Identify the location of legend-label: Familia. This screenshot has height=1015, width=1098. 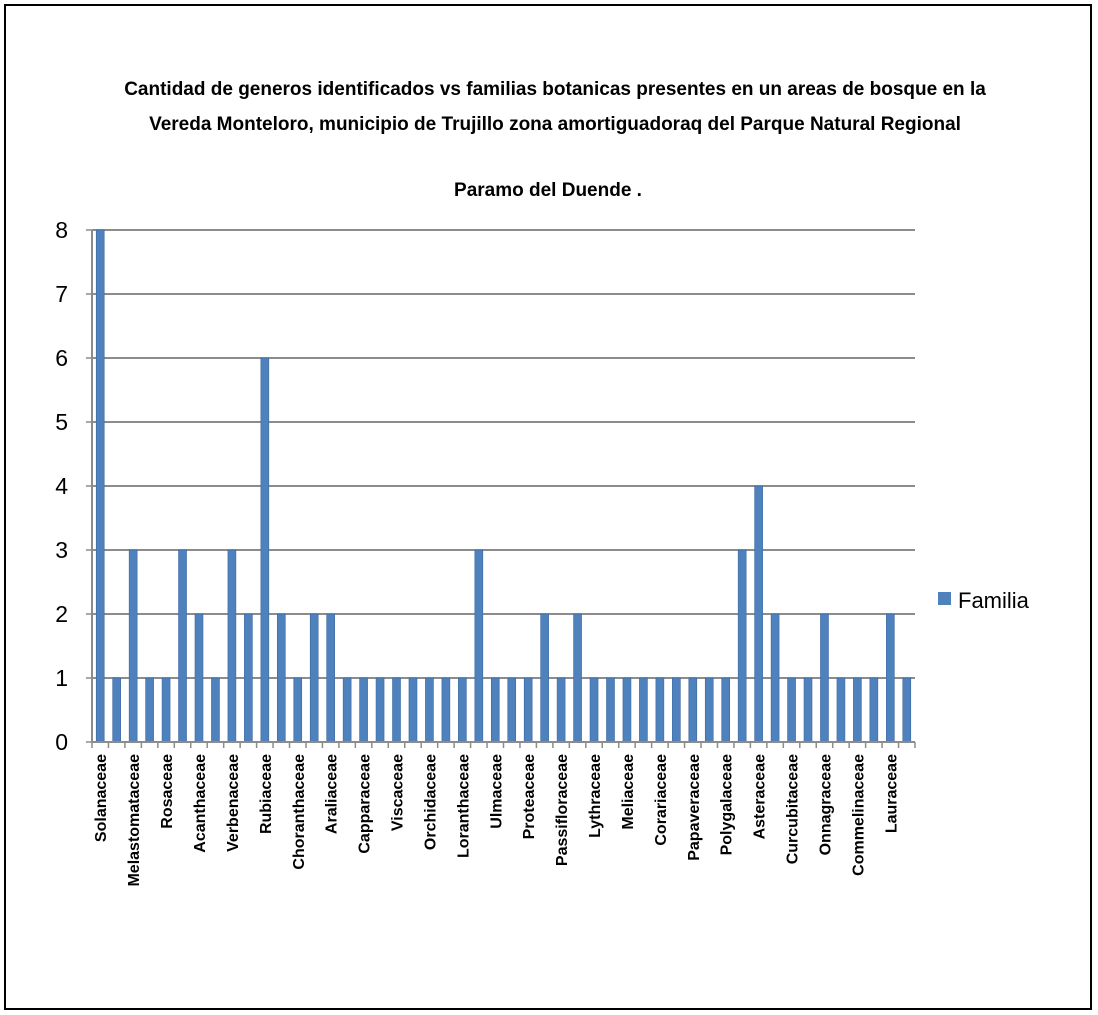
(994, 600).